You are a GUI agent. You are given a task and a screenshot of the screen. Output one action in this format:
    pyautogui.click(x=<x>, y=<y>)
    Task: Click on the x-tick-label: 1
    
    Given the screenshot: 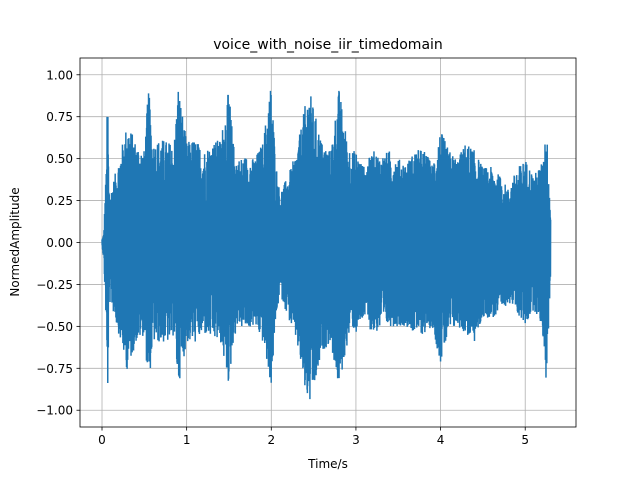 What is the action you would take?
    pyautogui.click(x=187, y=440)
    